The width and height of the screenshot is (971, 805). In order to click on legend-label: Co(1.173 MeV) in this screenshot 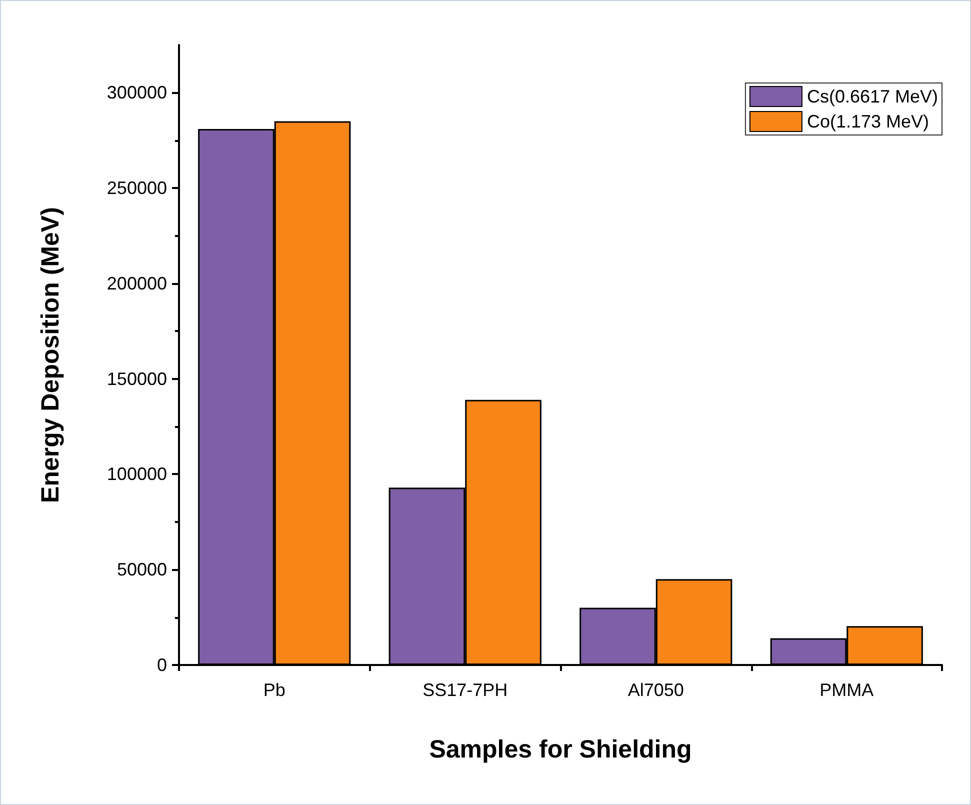, I will do `click(868, 122)`.